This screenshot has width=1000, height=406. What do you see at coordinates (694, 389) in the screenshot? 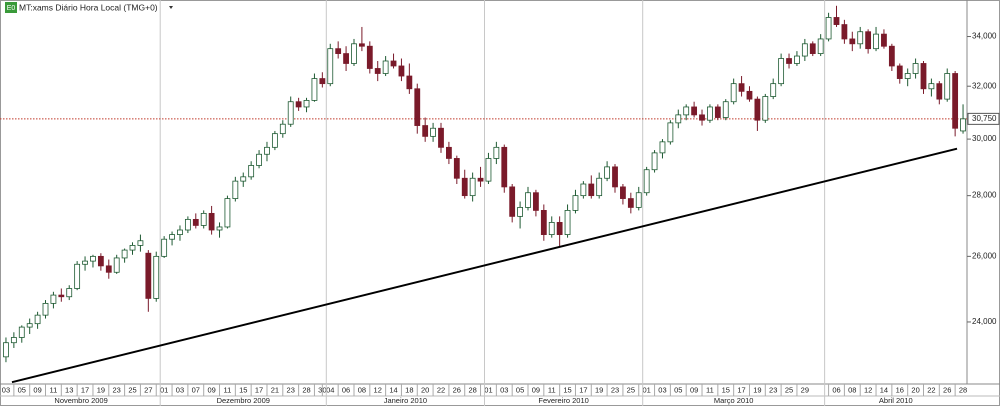
I see `x-tick-label: 09` at bounding box center [694, 389].